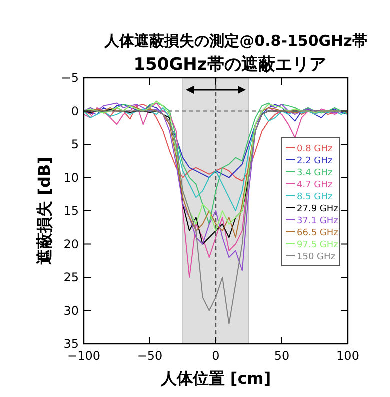 The height and width of the screenshot is (397, 390). I want to click on y-tick-label: 35, so click(71, 344).